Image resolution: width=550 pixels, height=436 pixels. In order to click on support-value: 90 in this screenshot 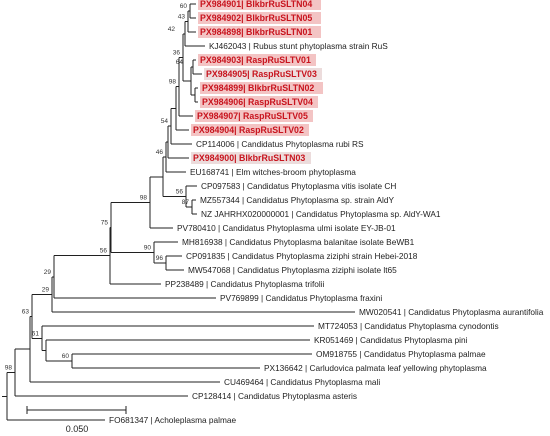, I will do `click(148, 248)`.